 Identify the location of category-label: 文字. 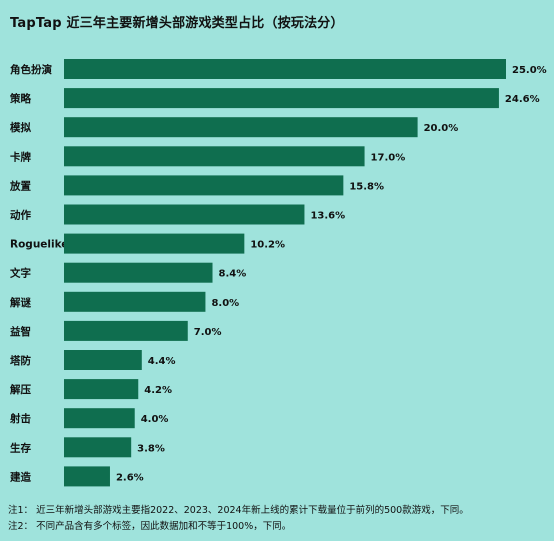
(20, 273).